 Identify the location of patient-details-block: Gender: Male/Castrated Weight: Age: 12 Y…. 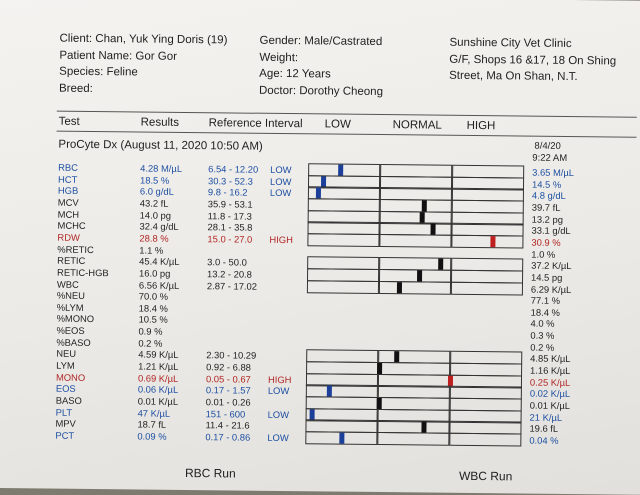
(321, 66).